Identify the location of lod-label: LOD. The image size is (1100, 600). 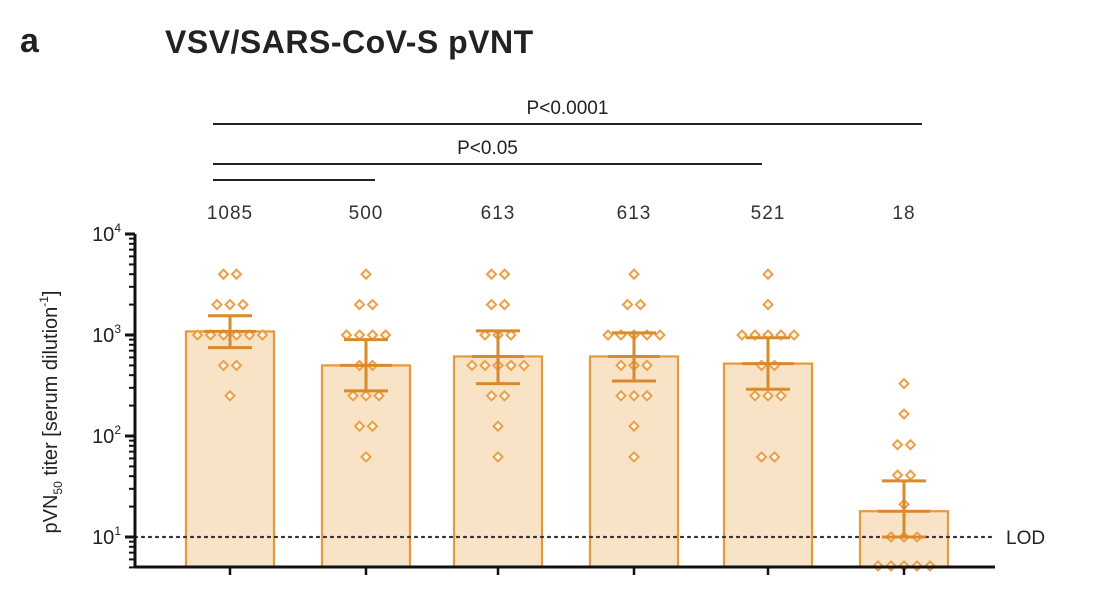
(1025, 538).